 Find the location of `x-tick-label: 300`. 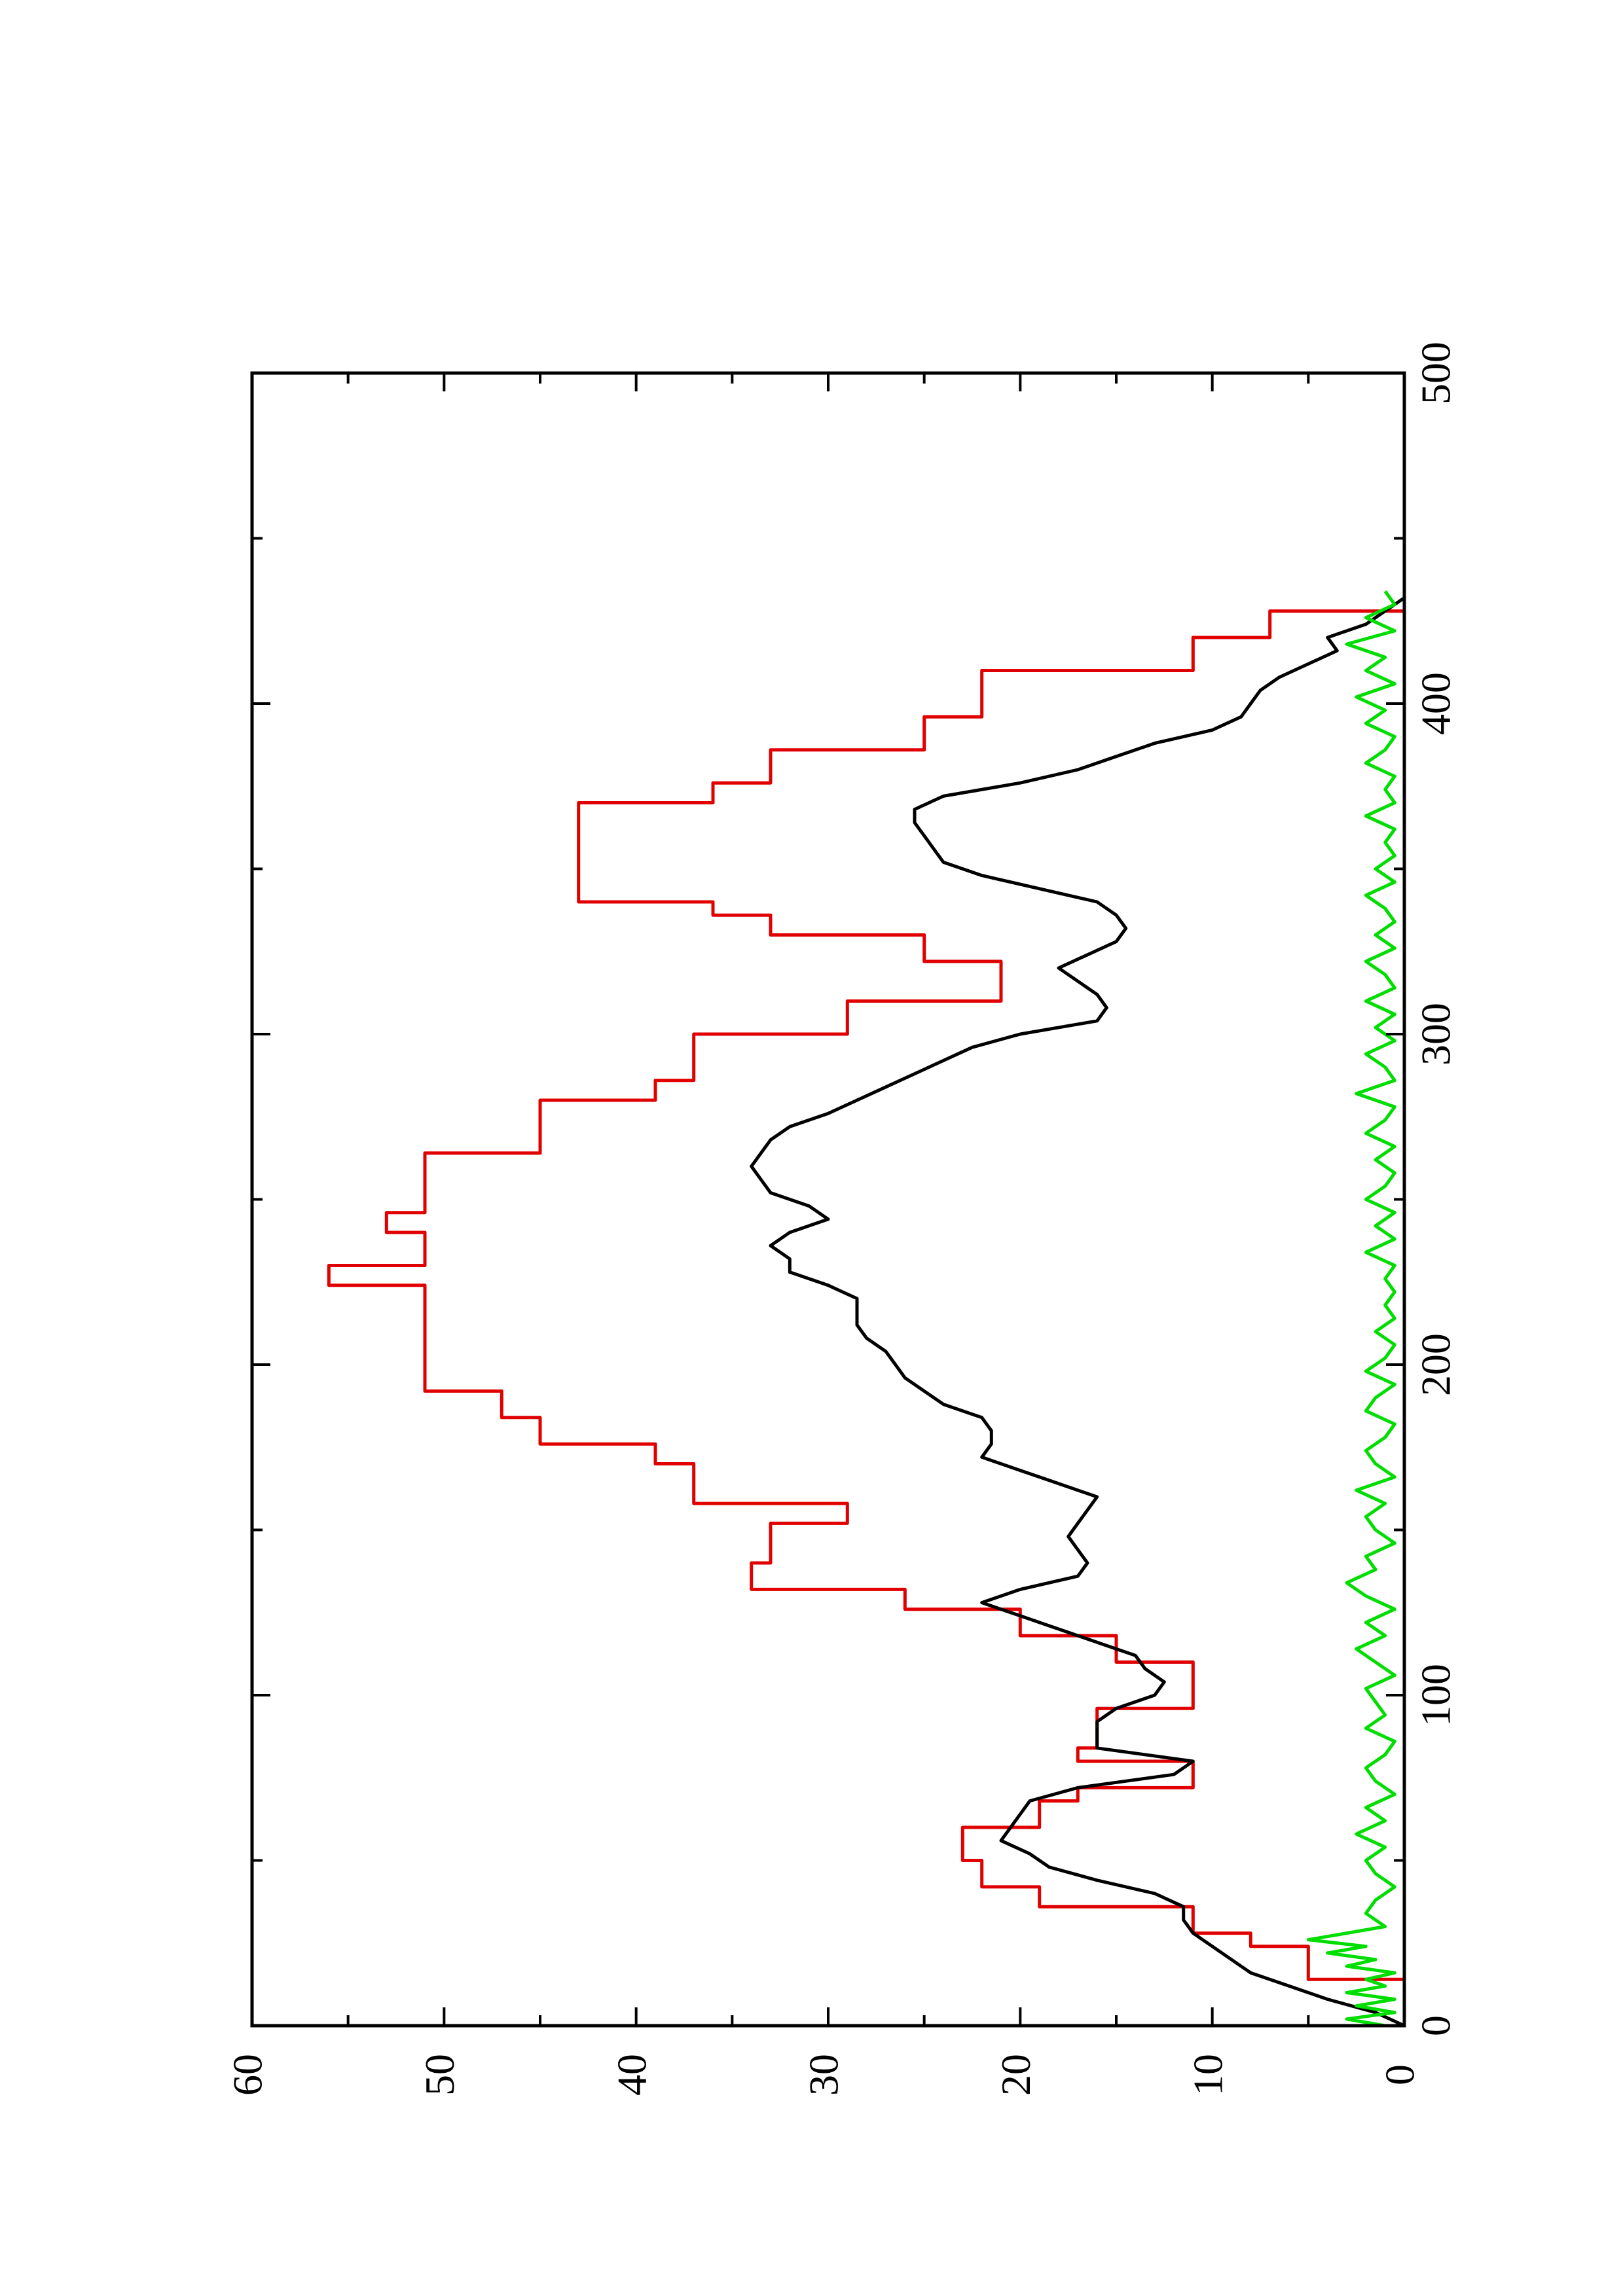

x-tick-label: 300 is located at coordinates (1436, 1034).